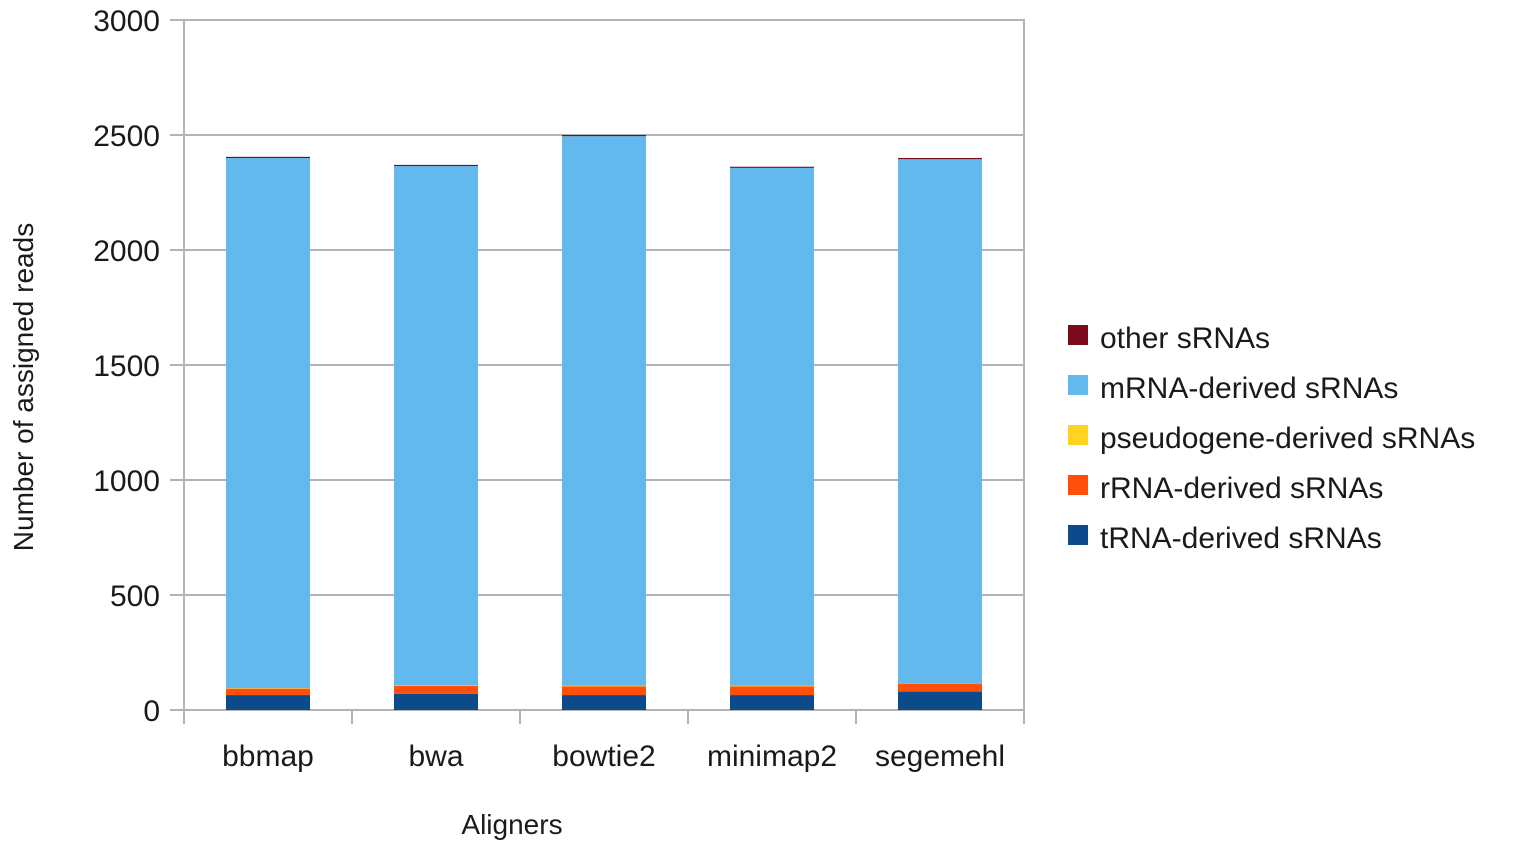  What do you see at coordinates (435, 756) in the screenshot?
I see `x-tick-label: bwa` at bounding box center [435, 756].